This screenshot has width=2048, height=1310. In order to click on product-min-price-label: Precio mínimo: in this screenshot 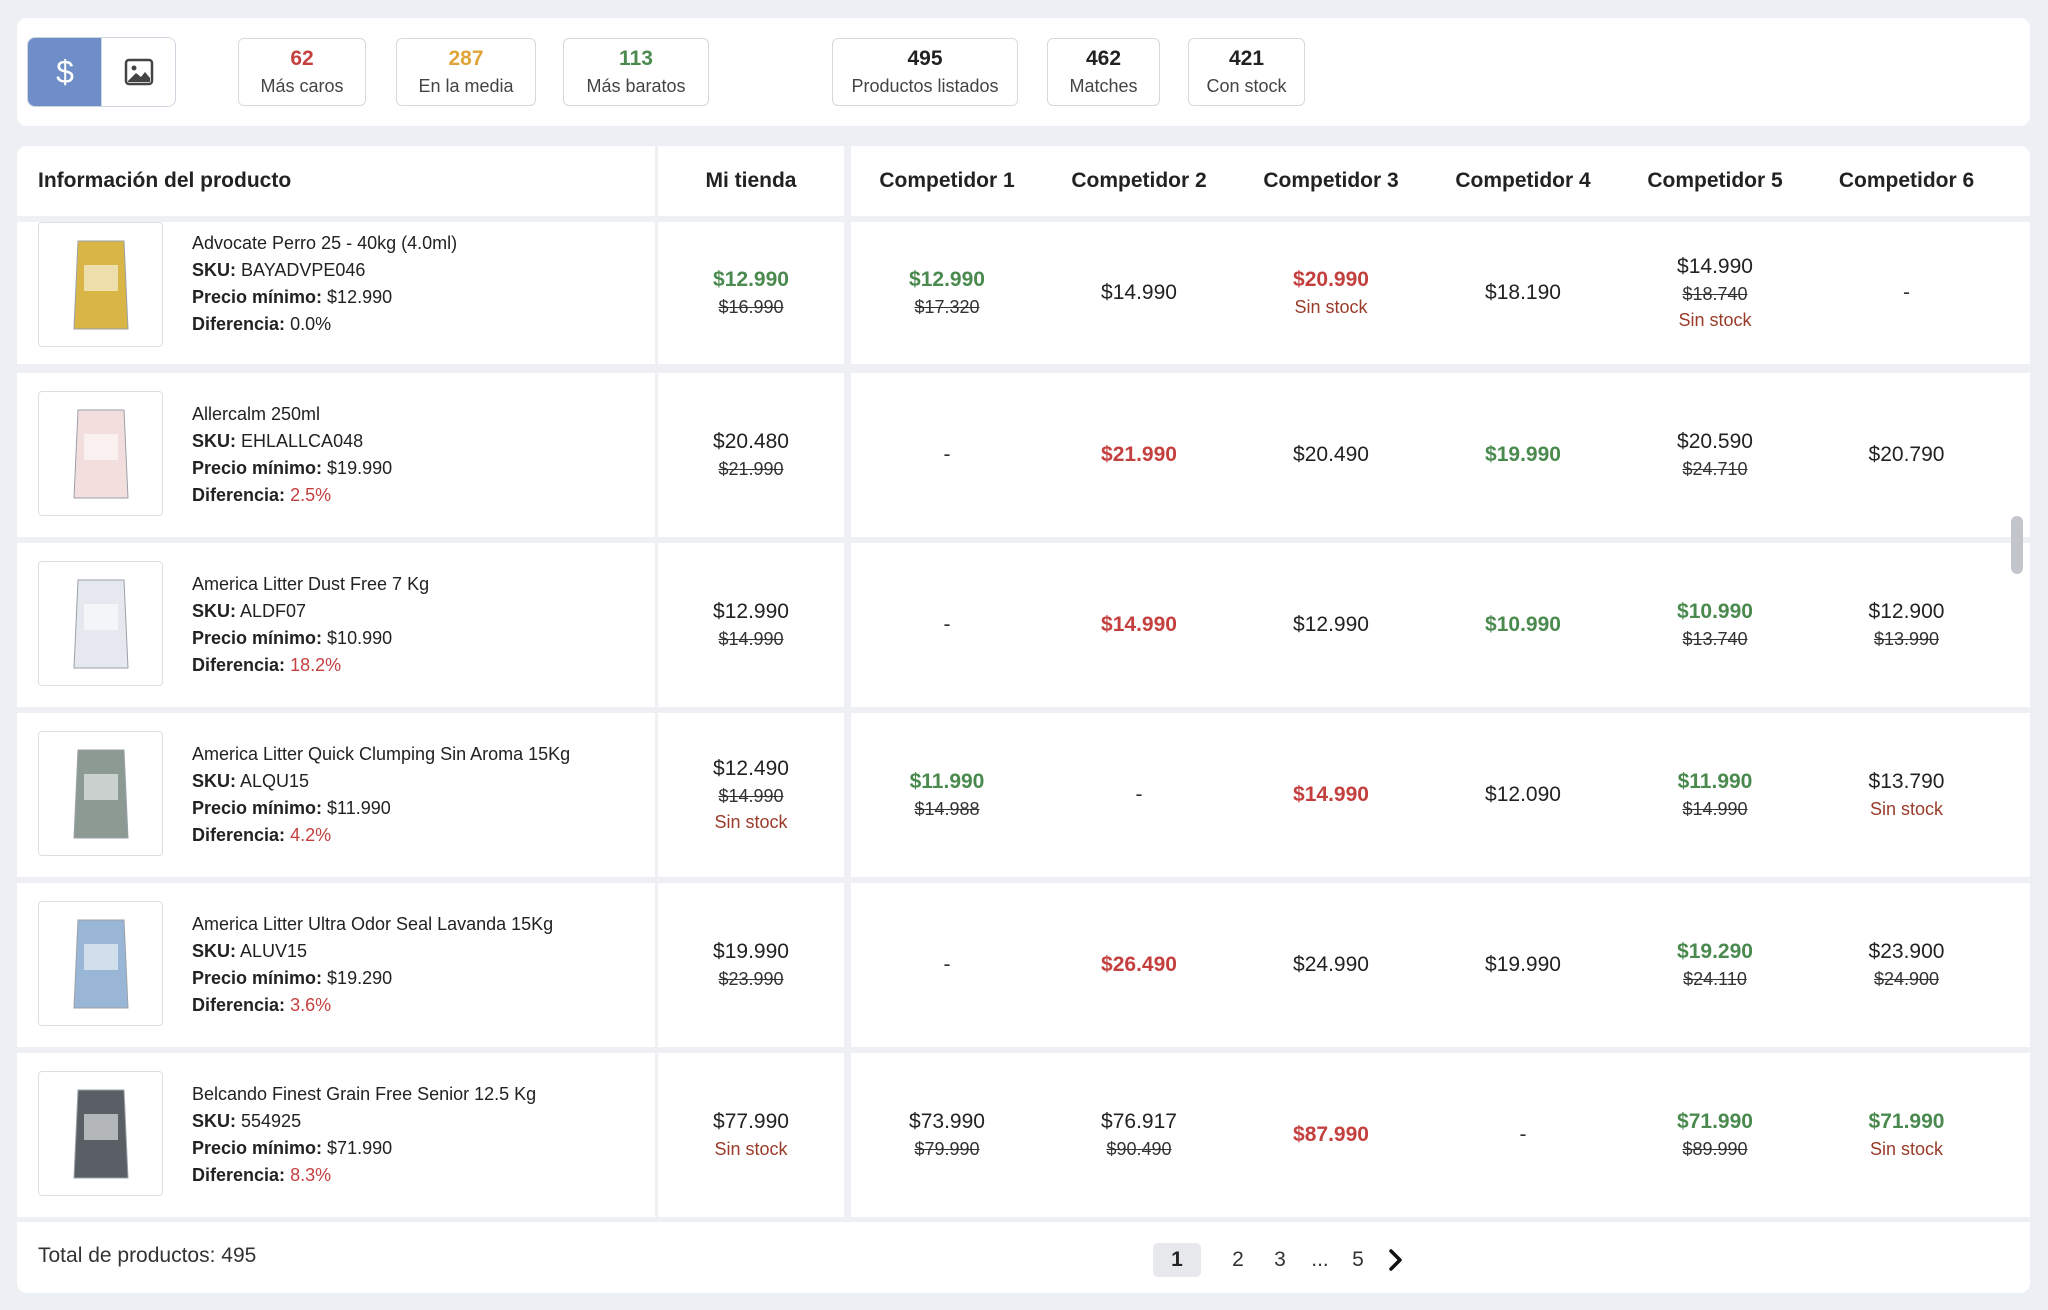, I will do `click(257, 808)`.